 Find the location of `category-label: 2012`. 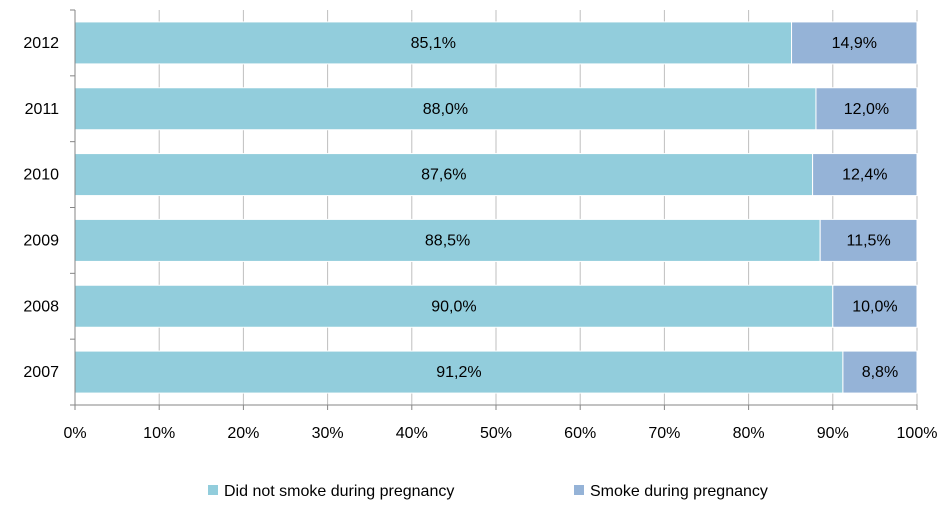

category-label: 2012 is located at coordinates (41, 43).